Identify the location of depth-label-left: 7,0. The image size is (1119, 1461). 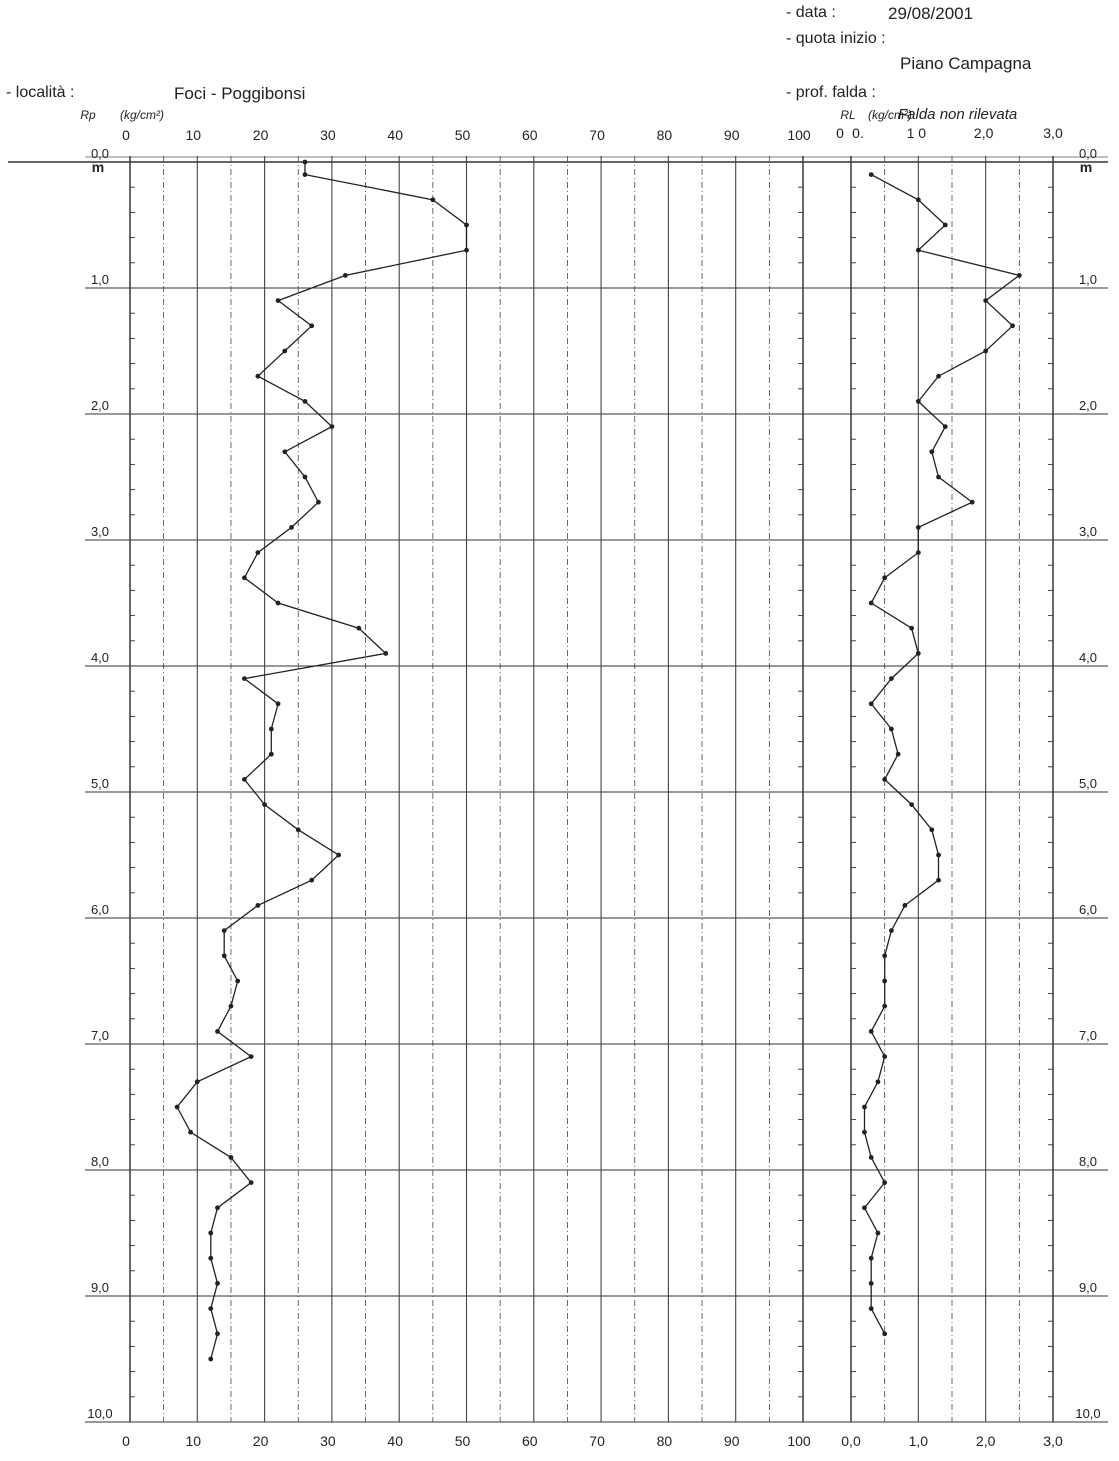
(100, 1035).